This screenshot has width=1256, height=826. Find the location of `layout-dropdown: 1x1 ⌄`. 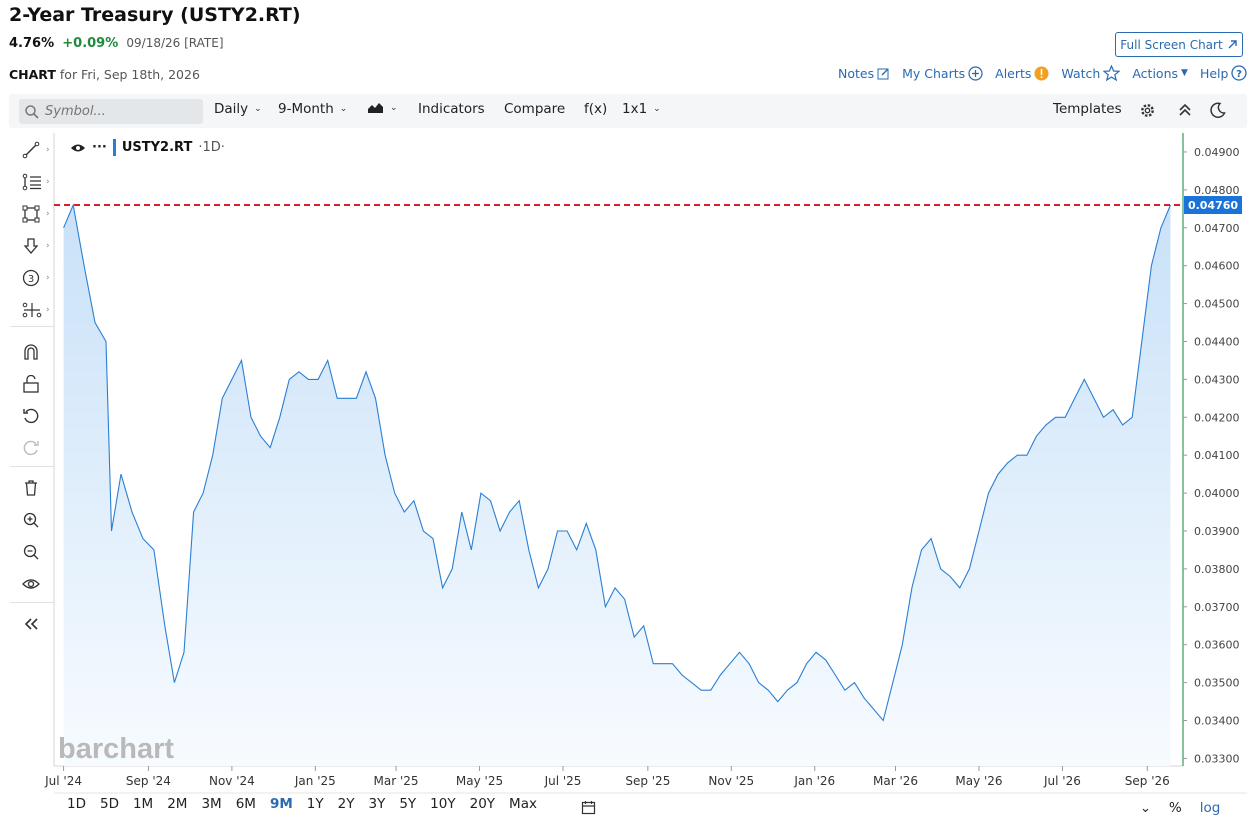

layout-dropdown: 1x1 ⌄ is located at coordinates (641, 109).